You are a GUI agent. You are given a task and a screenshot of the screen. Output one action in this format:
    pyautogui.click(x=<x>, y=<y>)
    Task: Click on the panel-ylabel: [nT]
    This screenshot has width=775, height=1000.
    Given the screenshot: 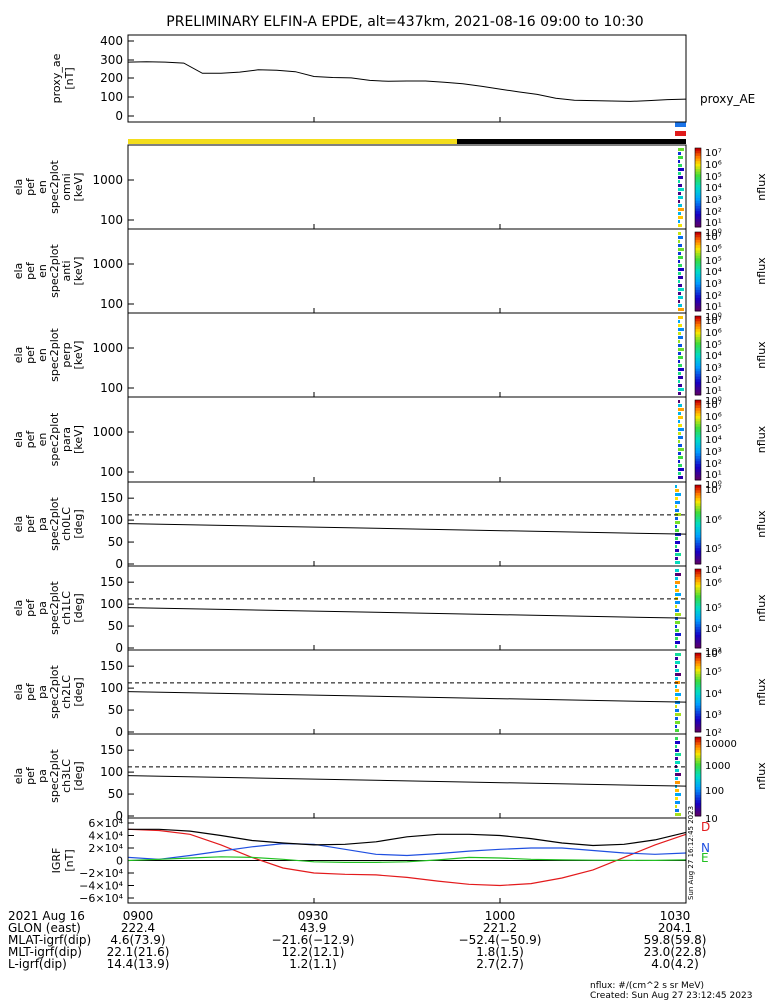 What is the action you would take?
    pyautogui.click(x=69, y=860)
    